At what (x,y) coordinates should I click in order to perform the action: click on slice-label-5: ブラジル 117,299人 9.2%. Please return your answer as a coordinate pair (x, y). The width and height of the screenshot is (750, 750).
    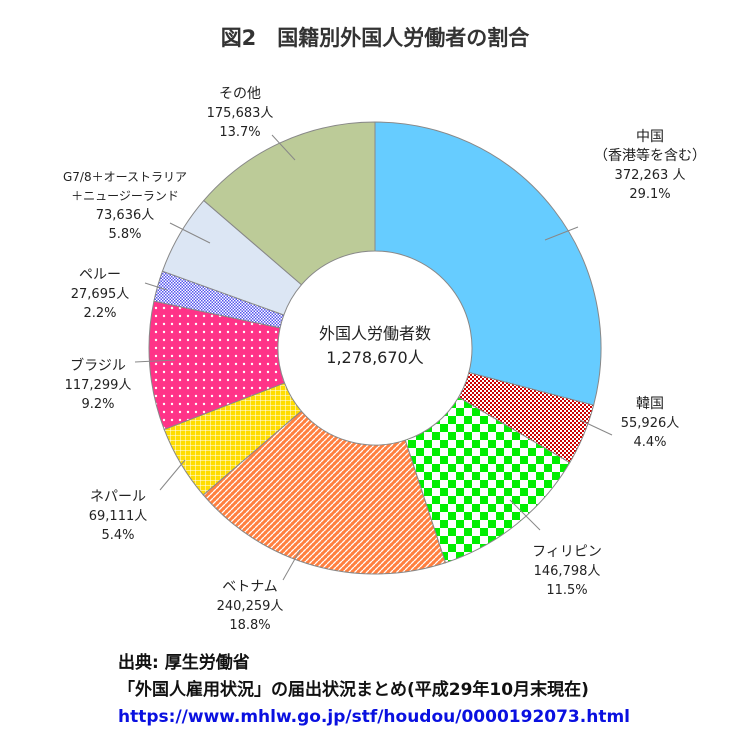
    Looking at the image, I should click on (98, 385).